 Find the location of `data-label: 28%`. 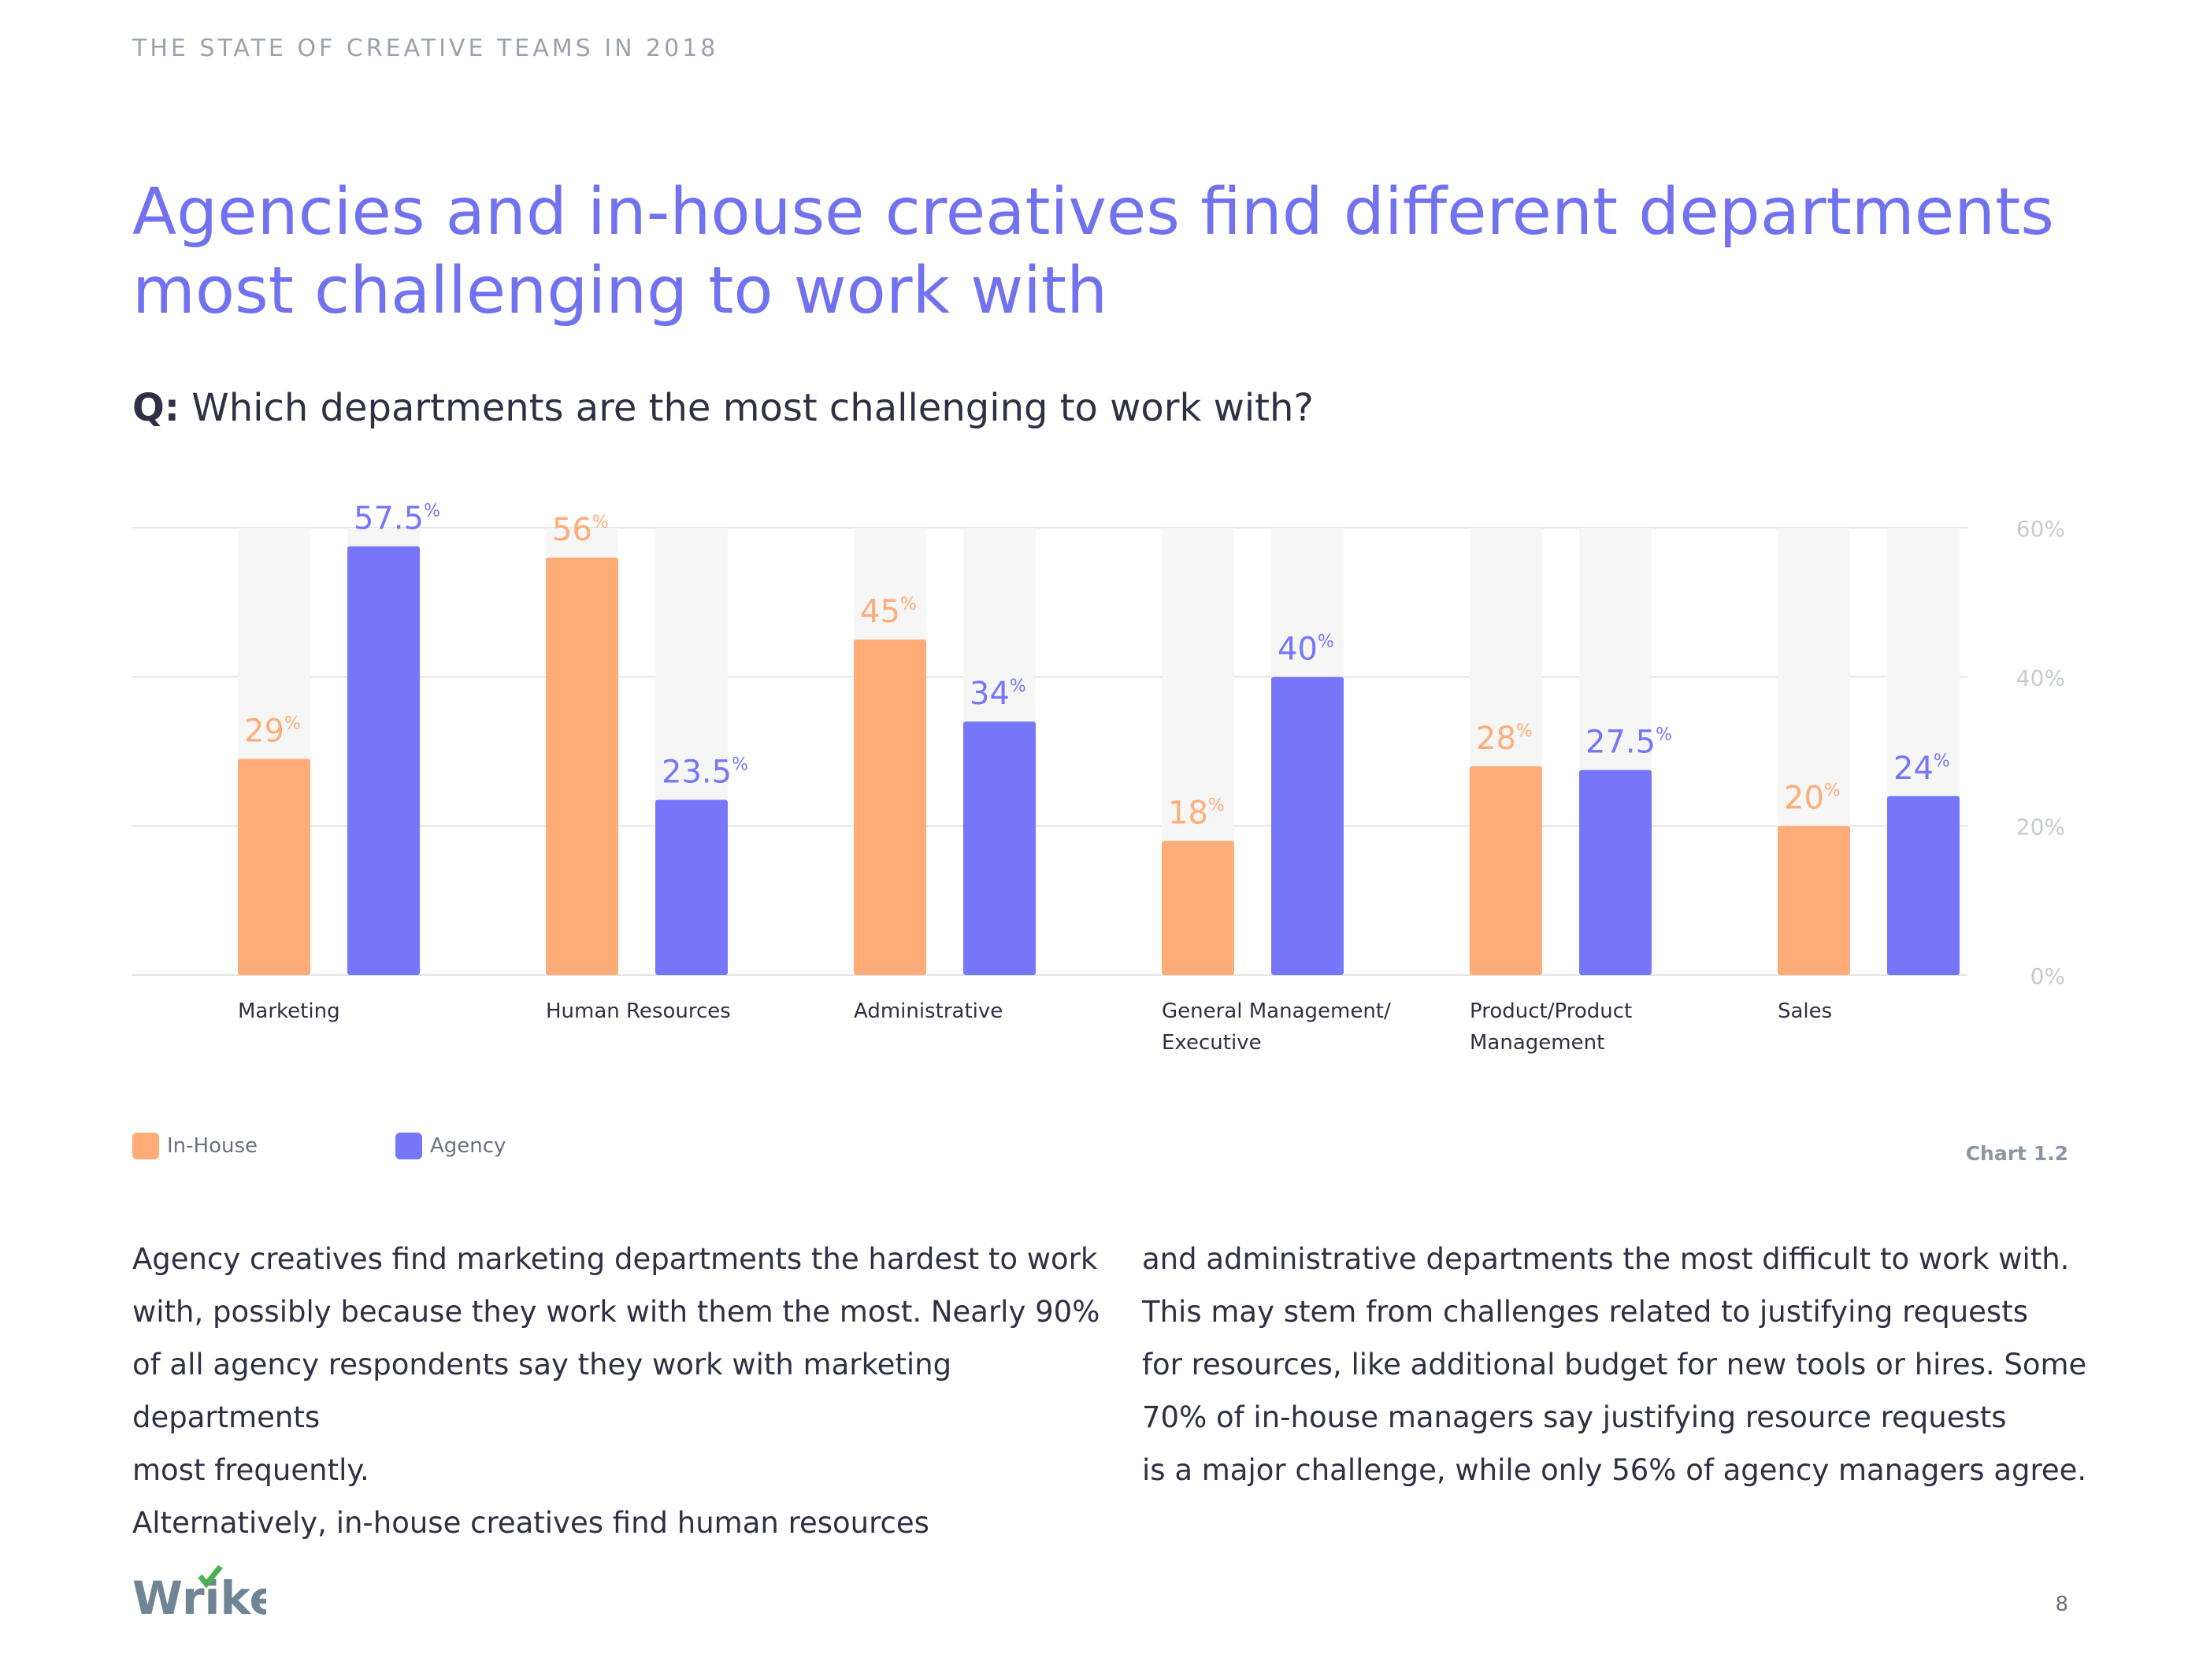

data-label: 28% is located at coordinates (1504, 739).